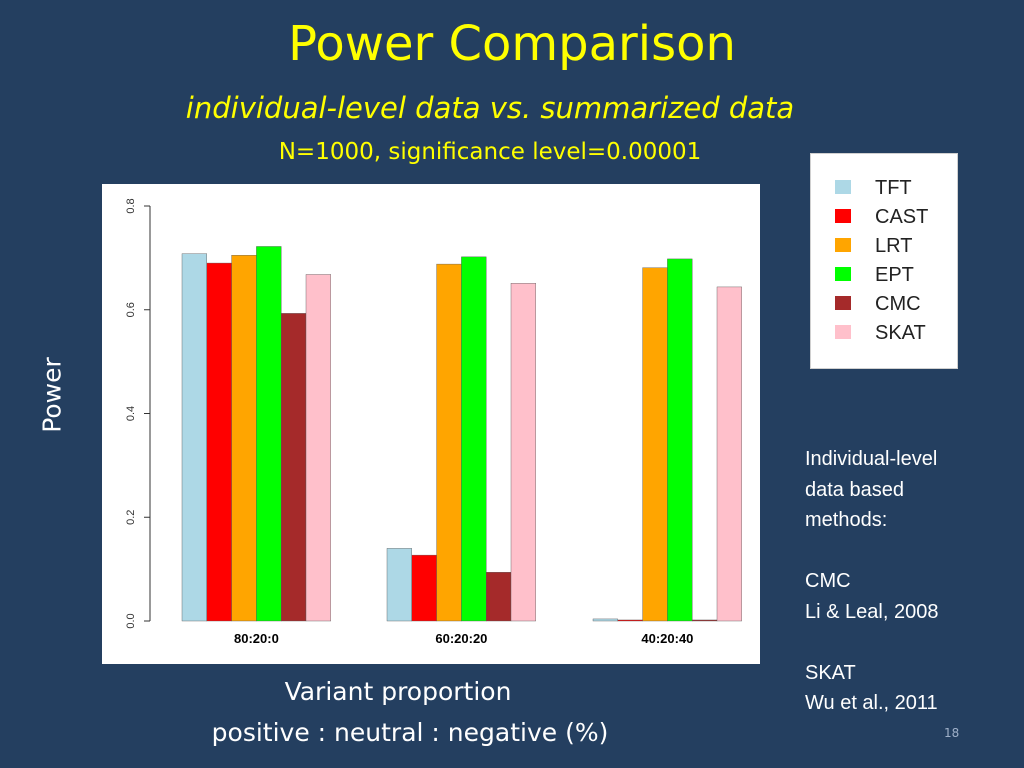  I want to click on note-line: Individual-level, so click(871, 459).